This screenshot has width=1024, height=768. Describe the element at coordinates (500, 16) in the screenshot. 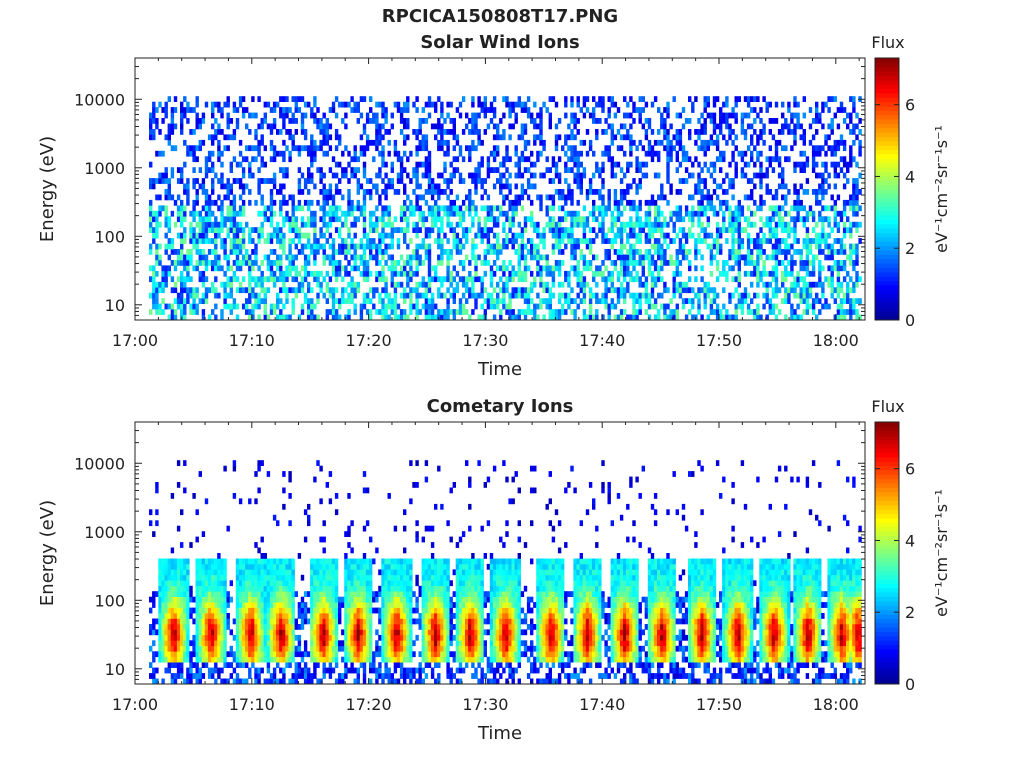

I see `figure-title: RPCICA150808T17.PNG` at that location.